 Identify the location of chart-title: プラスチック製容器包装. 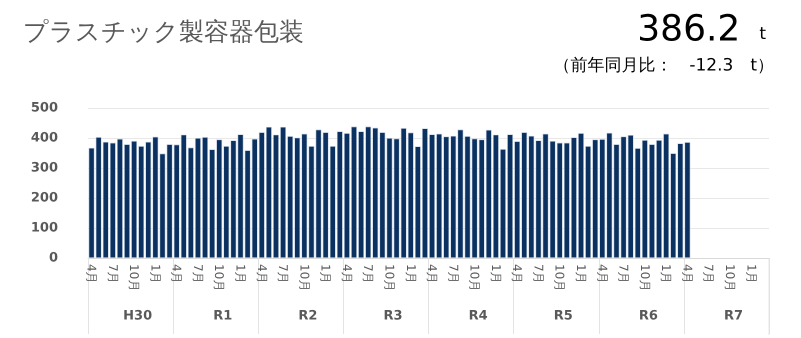
(163, 31).